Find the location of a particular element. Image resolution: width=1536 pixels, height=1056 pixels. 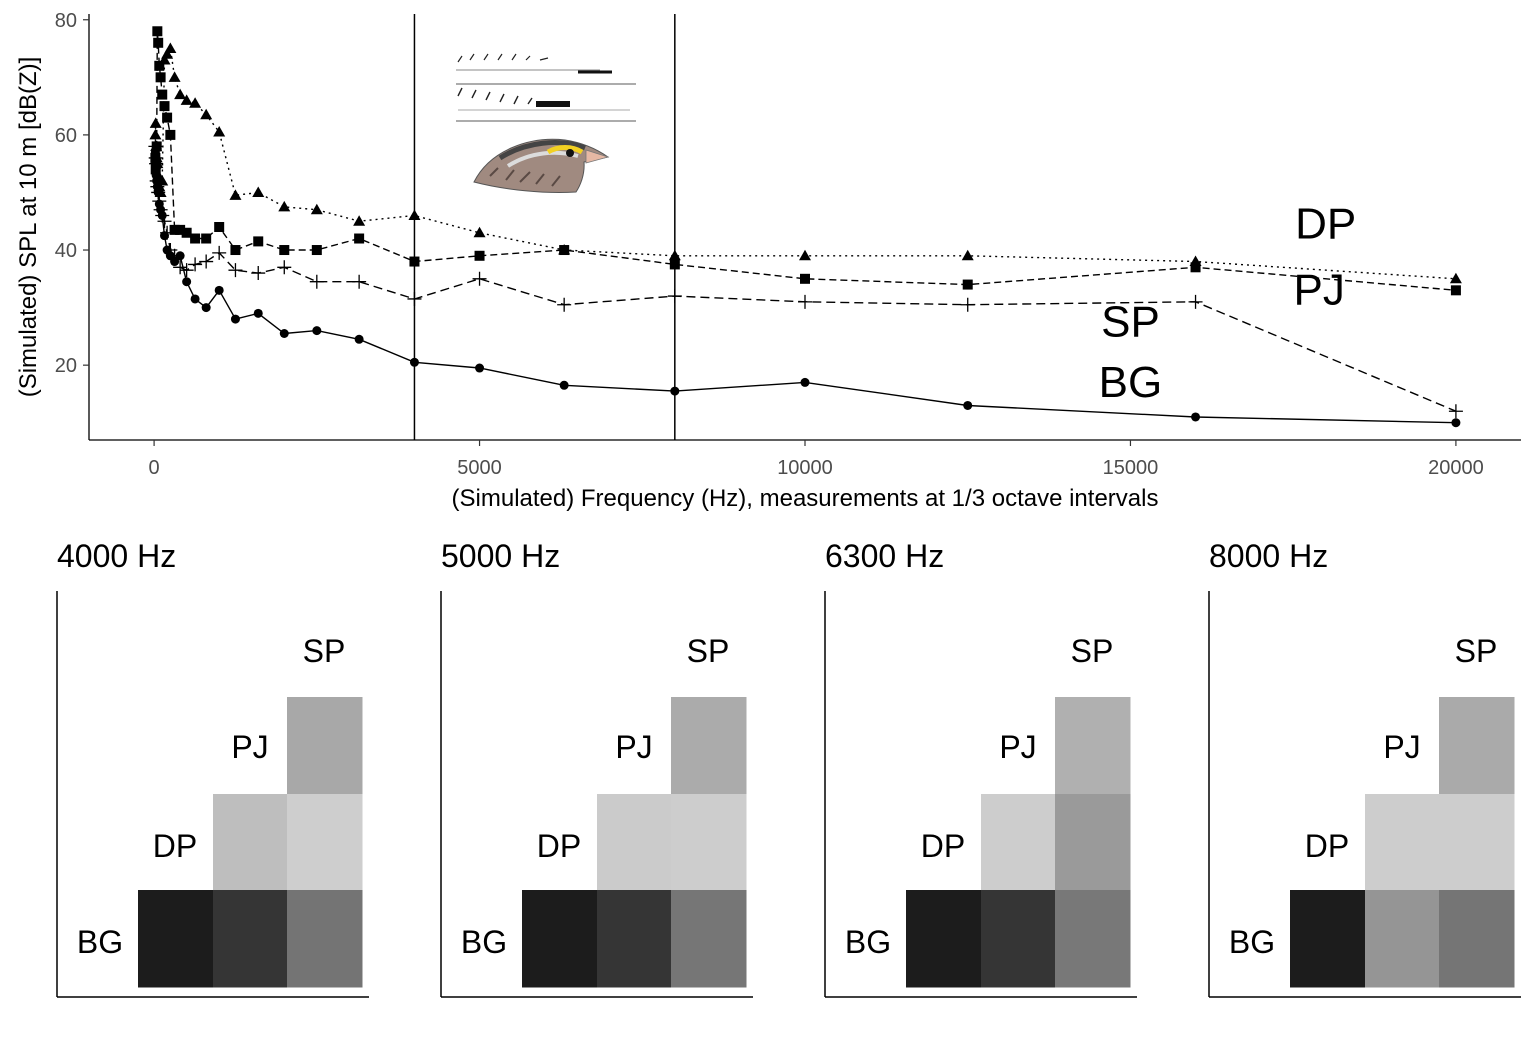

y-ticks: 20 40 60 80 is located at coordinates (72, 193).